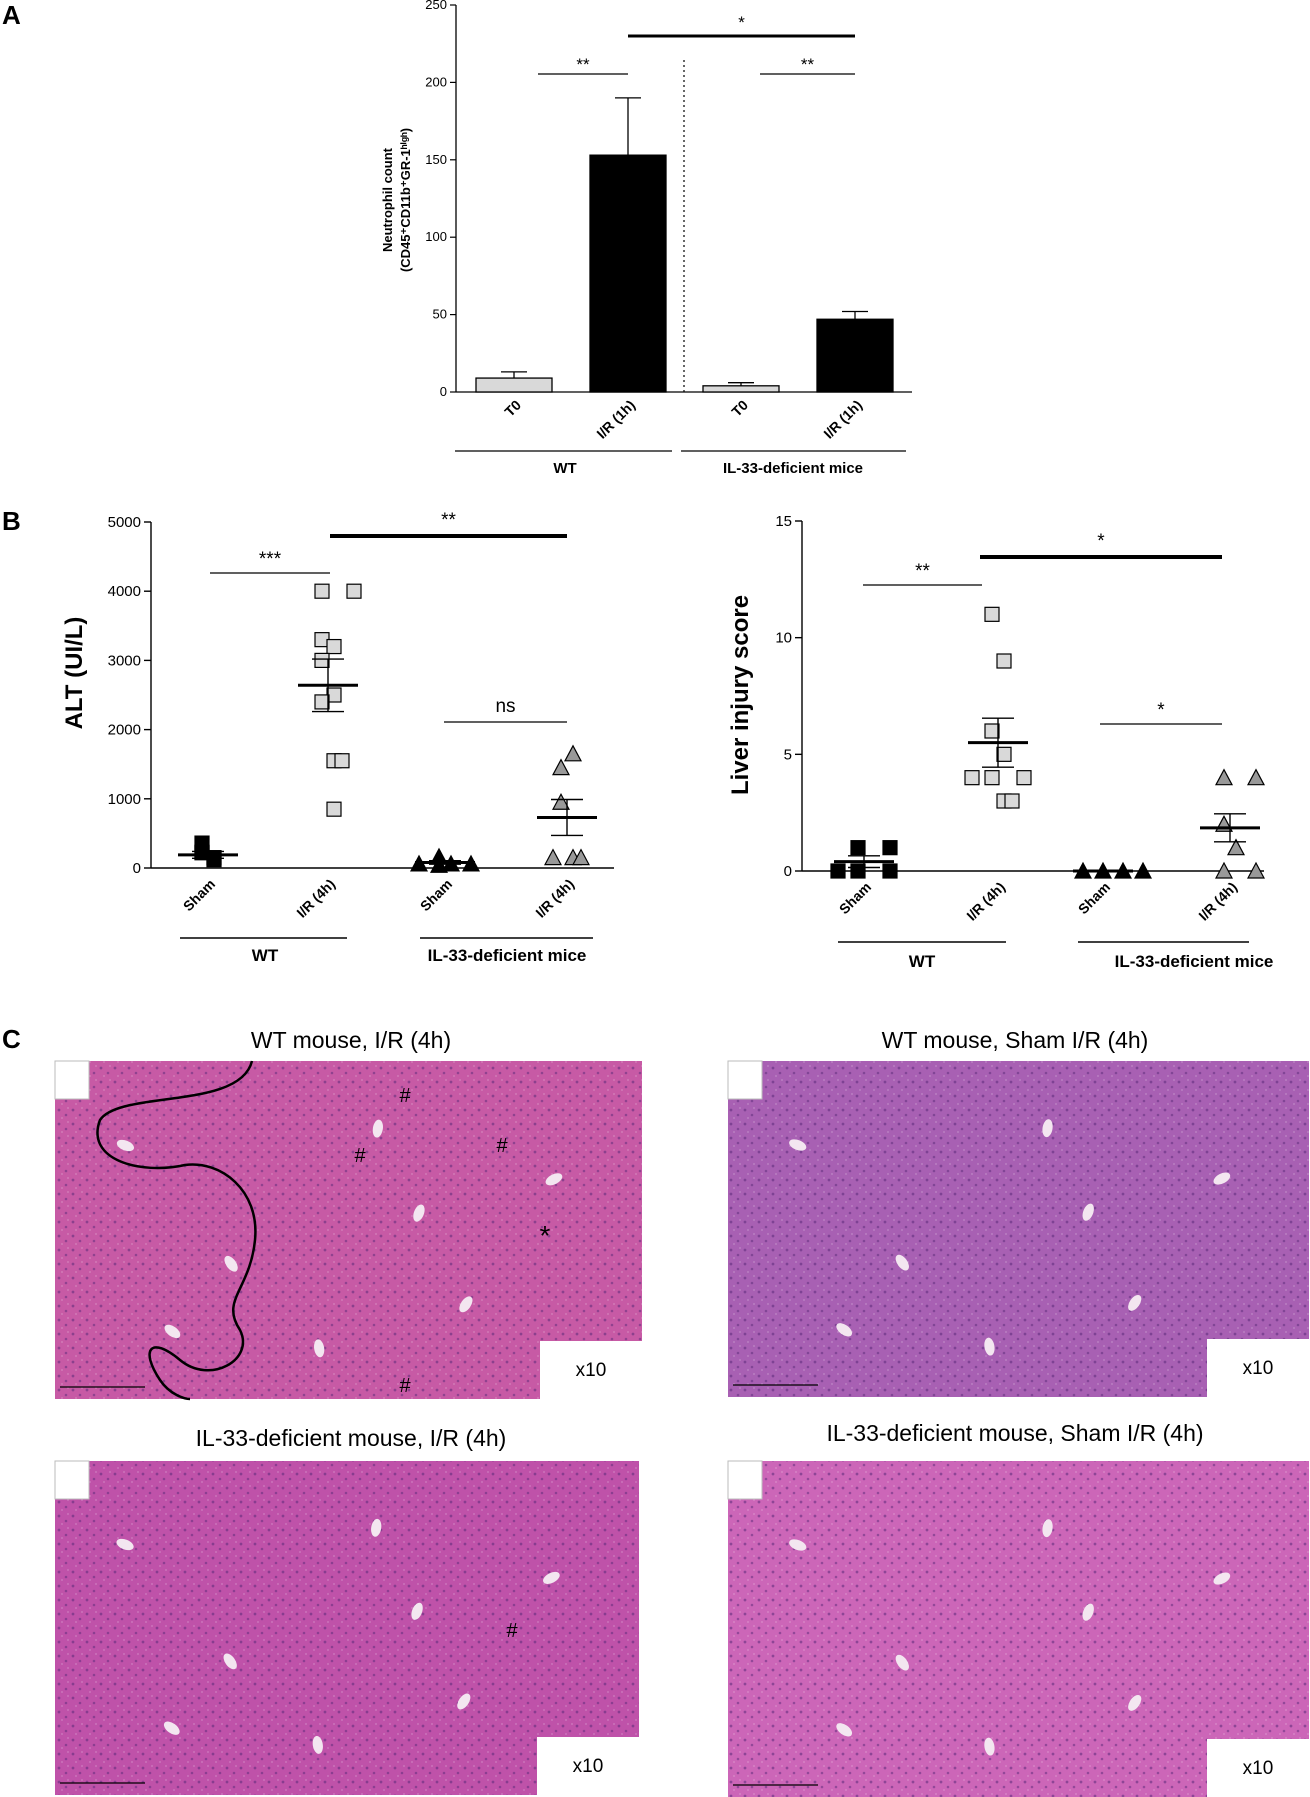 The image size is (1310, 1797). Describe the element at coordinates (351, 1040) in the screenshot. I see `histo-title-1: WT mouse, I/R (4h)` at that location.